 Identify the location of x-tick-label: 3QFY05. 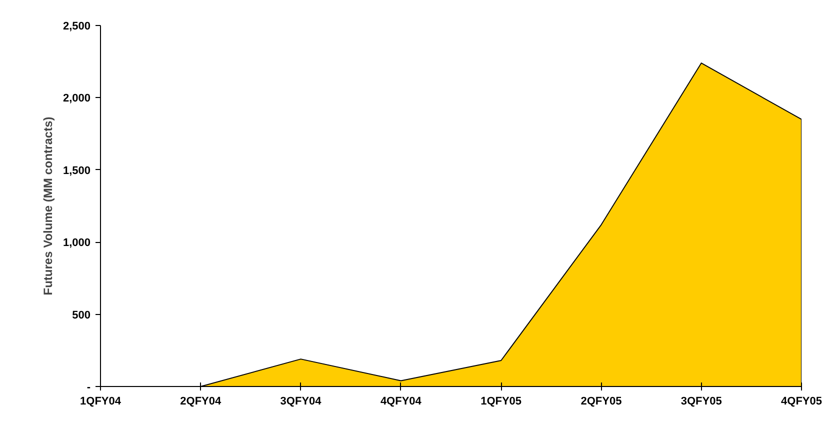
(701, 402).